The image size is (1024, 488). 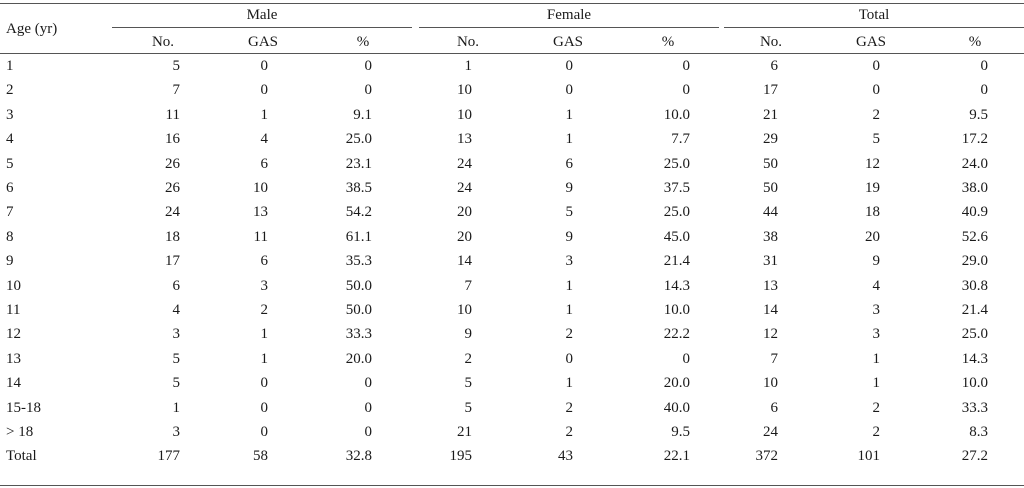 What do you see at coordinates (774, 358) in the screenshot?
I see `cell-total-no: 7` at bounding box center [774, 358].